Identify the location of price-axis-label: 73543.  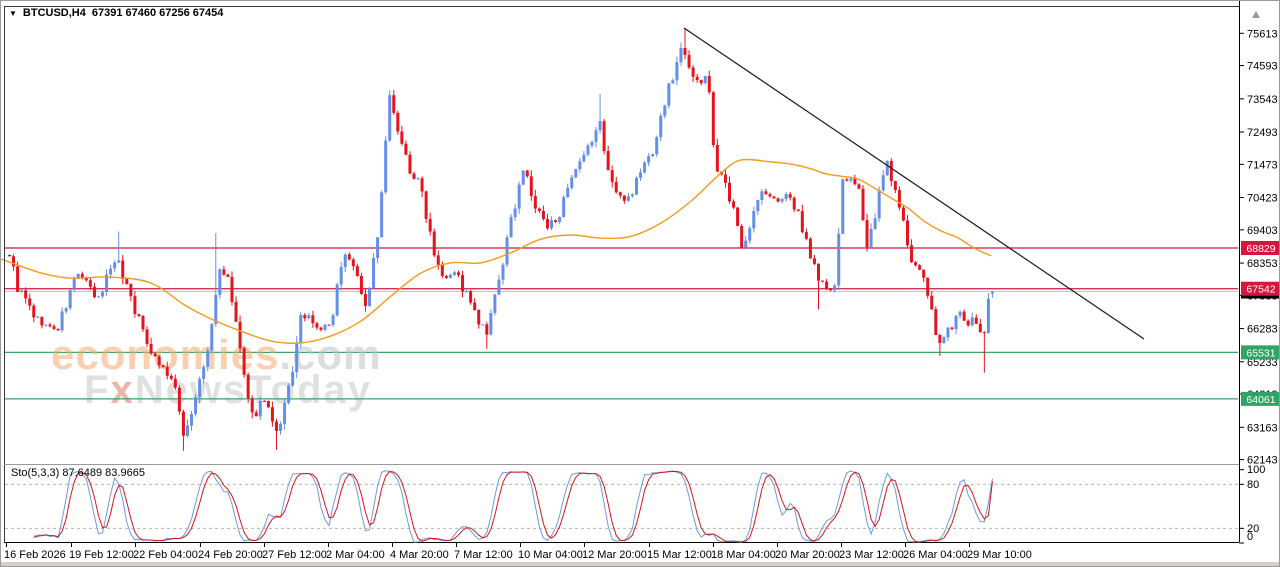
(1262, 100).